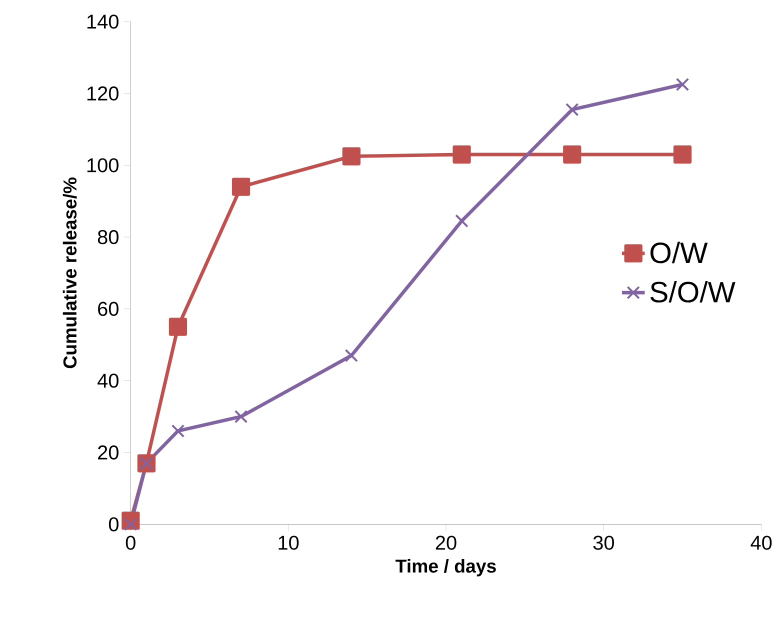 The image size is (778, 623). What do you see at coordinates (108, 309) in the screenshot?
I see `y-tick-label: 60` at bounding box center [108, 309].